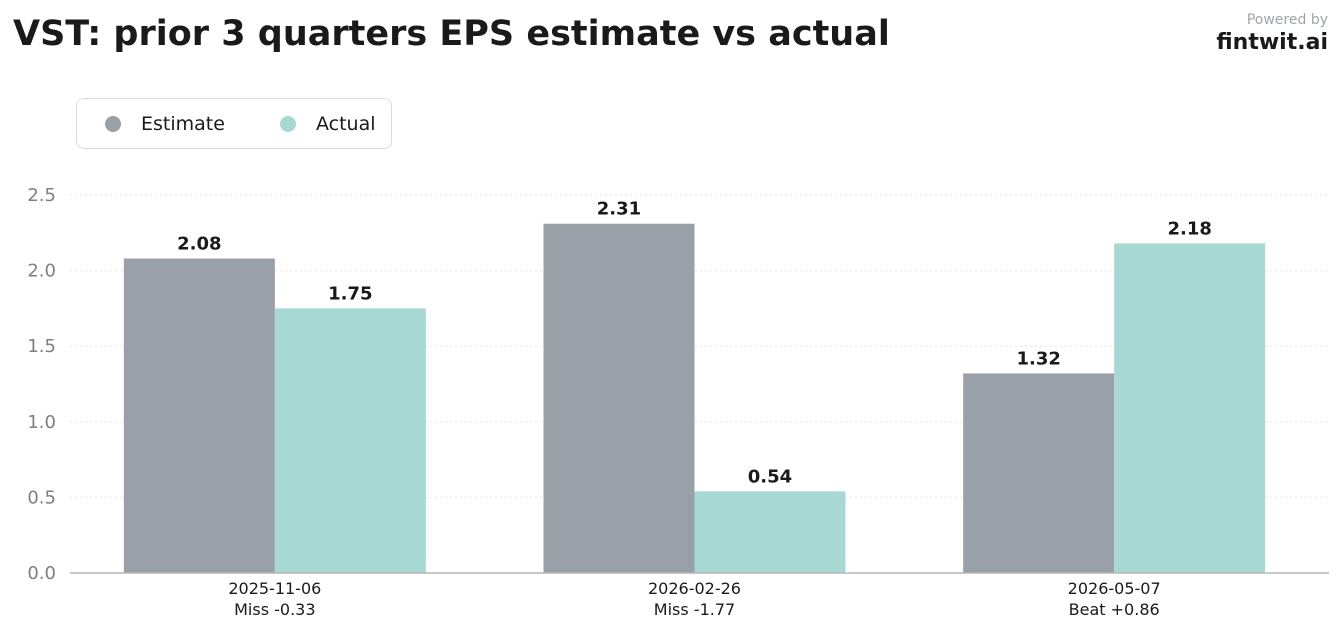 The image size is (1341, 631). I want to click on y-tick-label: 2.0, so click(41, 271).